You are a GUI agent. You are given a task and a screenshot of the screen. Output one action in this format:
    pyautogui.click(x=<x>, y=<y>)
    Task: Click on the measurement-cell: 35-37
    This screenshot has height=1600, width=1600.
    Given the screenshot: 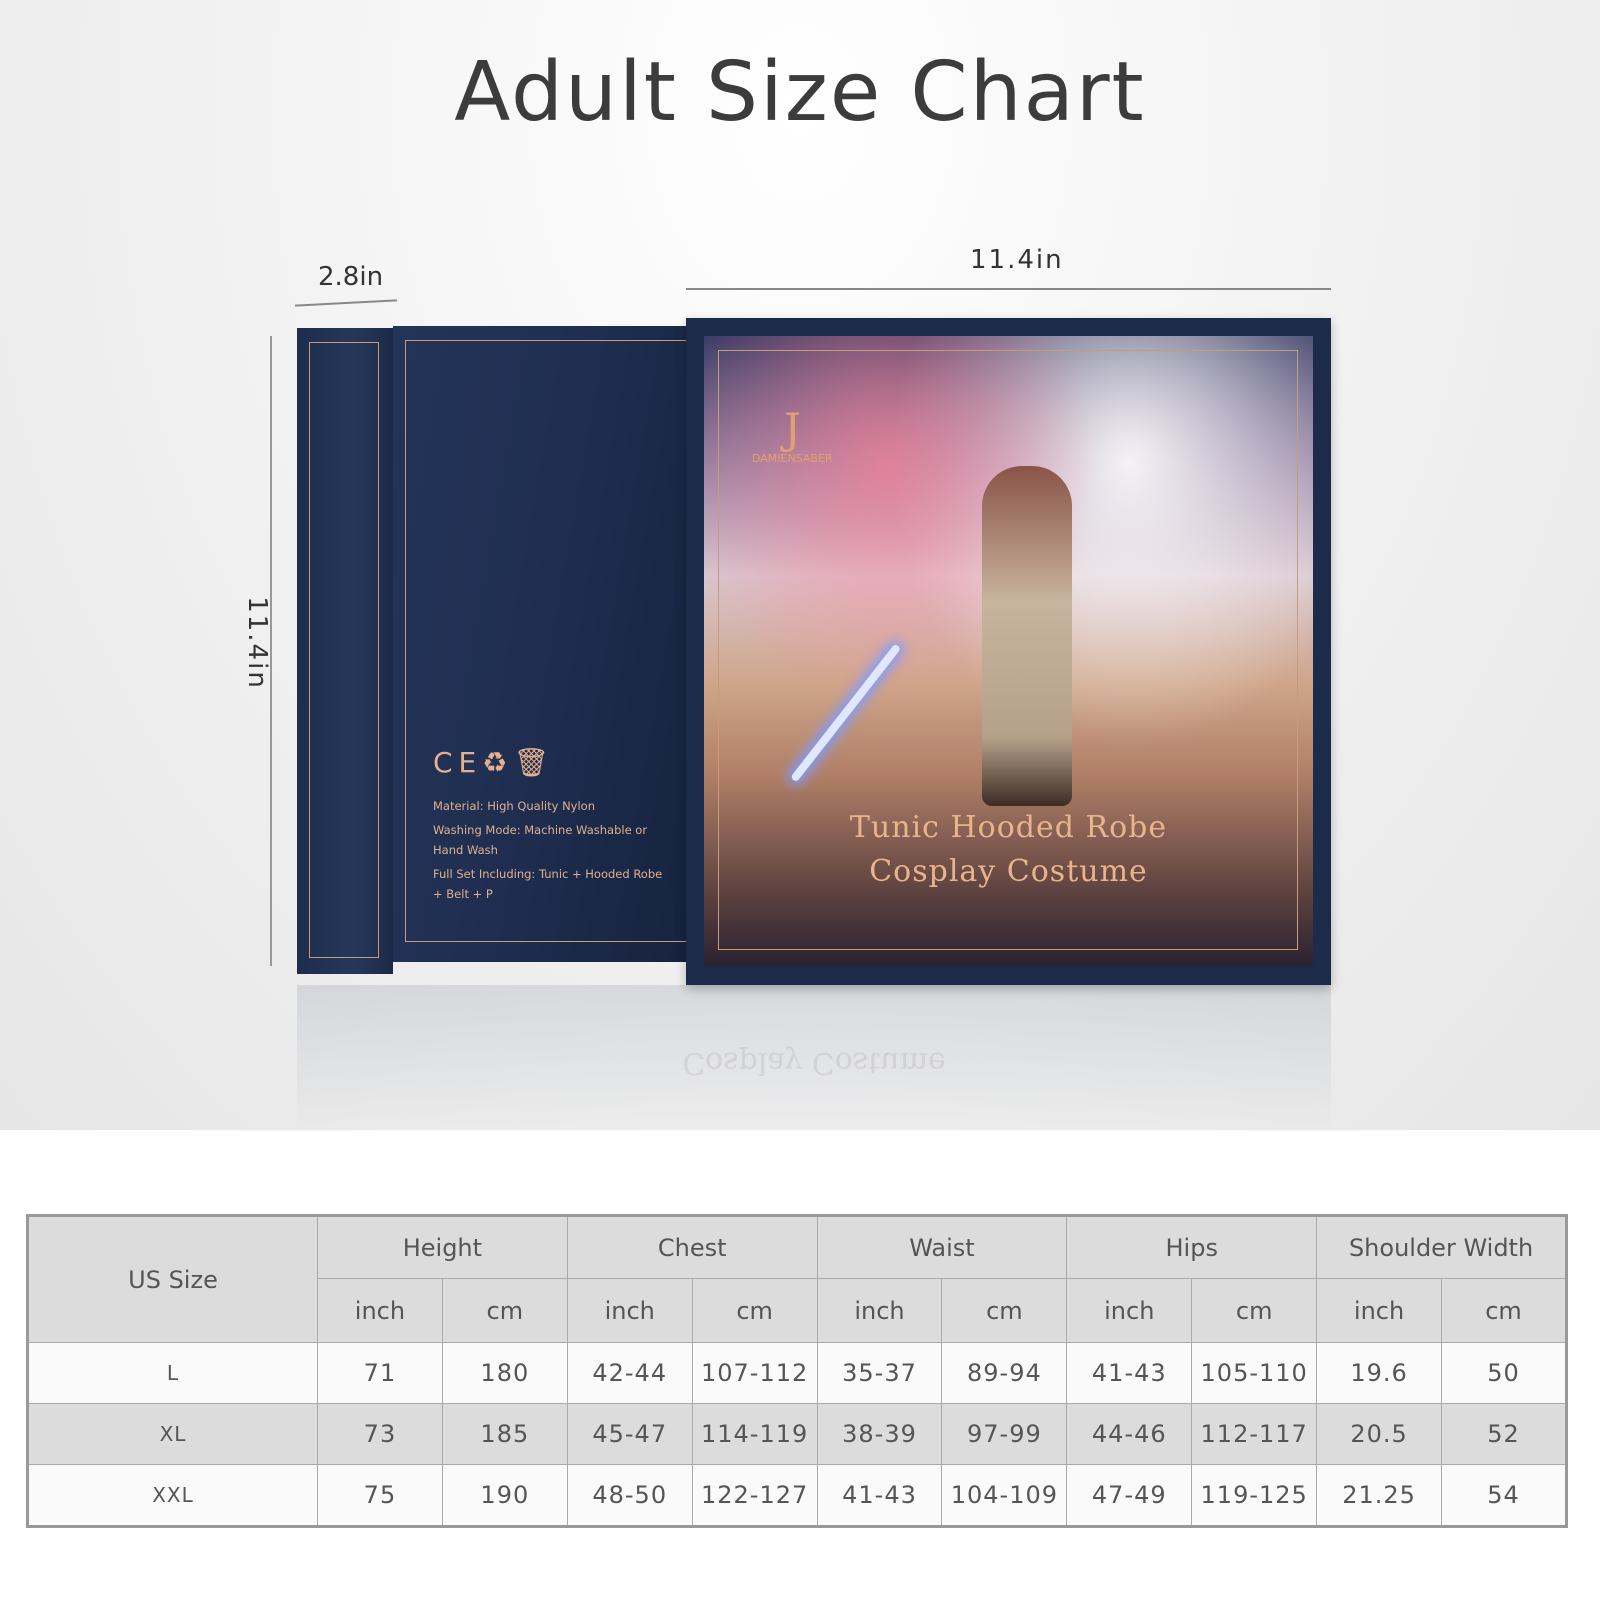 What is the action you would take?
    pyautogui.click(x=879, y=1373)
    